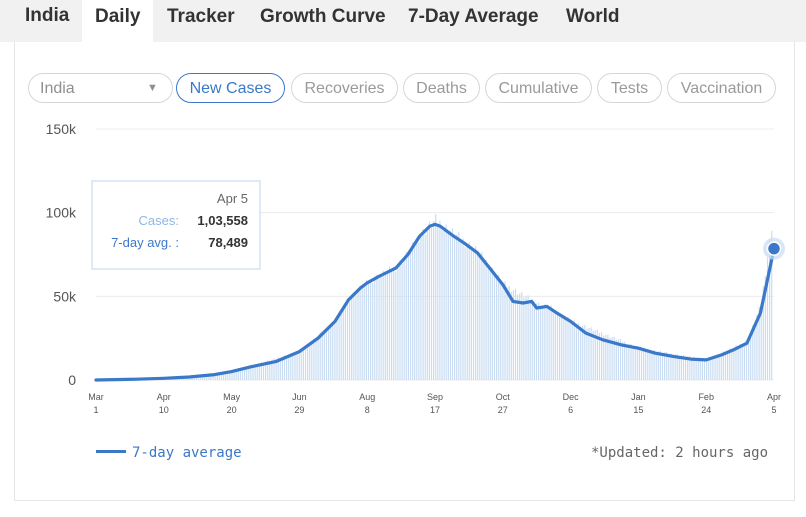 This screenshot has height=517, width=806. I want to click on tab-7-day-average: 7-Day Average, so click(474, 21).